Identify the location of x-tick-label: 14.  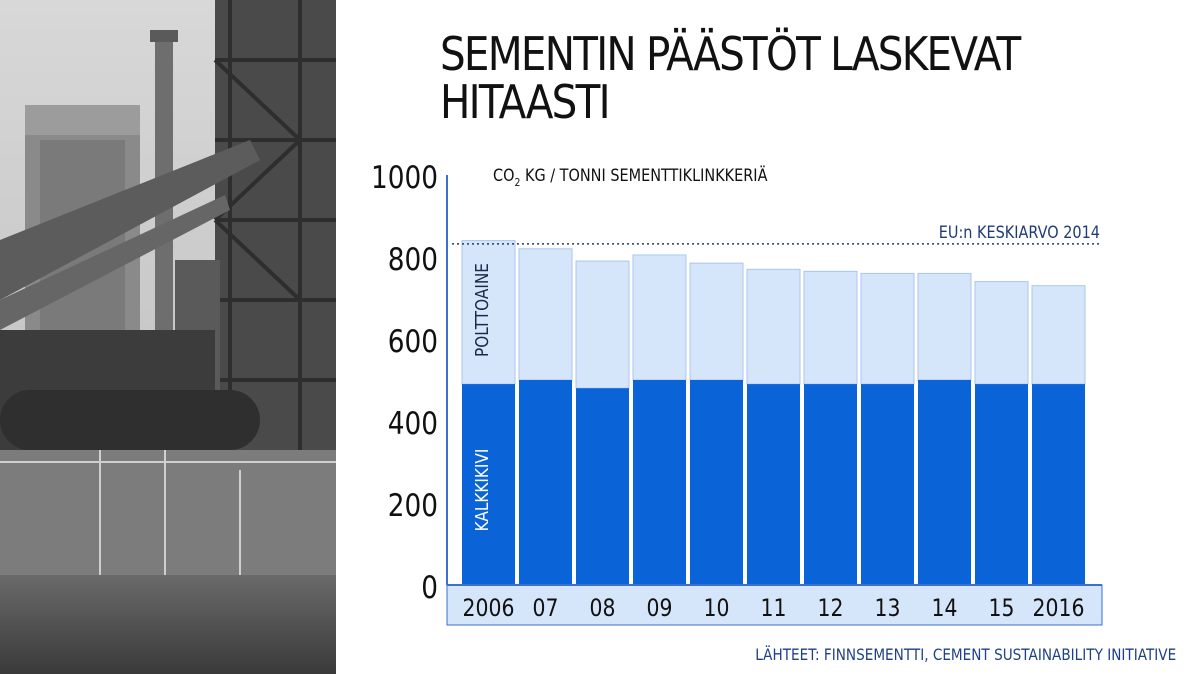
(945, 608).